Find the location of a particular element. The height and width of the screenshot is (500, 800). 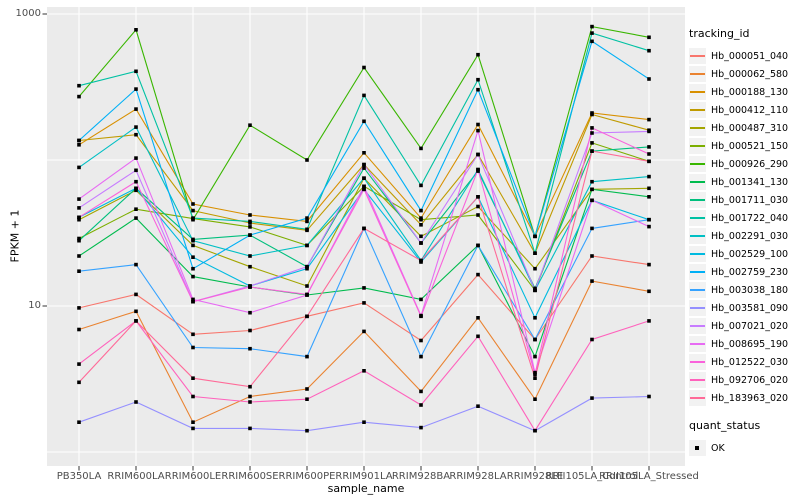

x-tick-label: RRIM928LE is located at coordinates (535, 476).